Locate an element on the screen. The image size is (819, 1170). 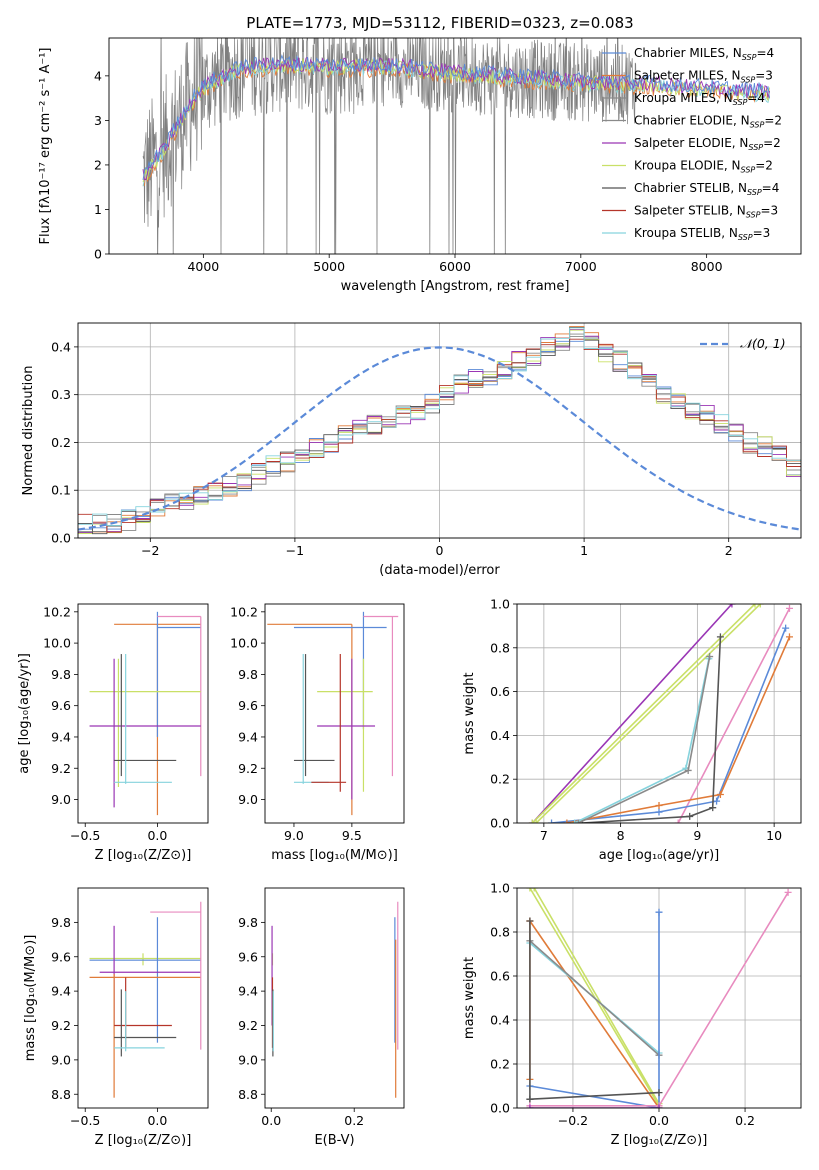
legend-entry: Chabrier ELODIE, NSSP=2 is located at coordinates (708, 122).